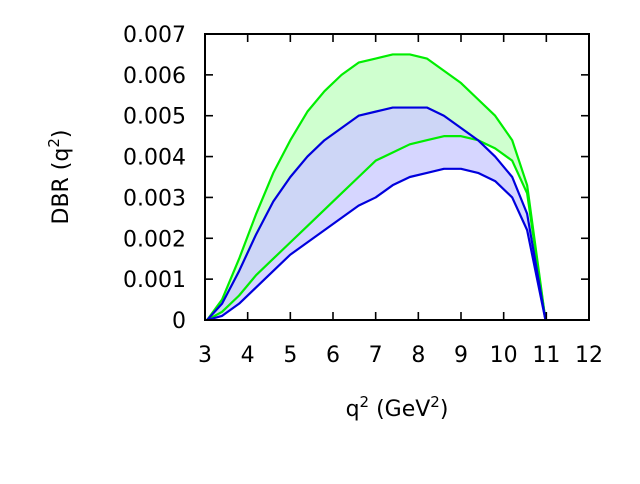 The image size is (640, 484). What do you see at coordinates (589, 355) in the screenshot?
I see `x-tick-label: 12` at bounding box center [589, 355].